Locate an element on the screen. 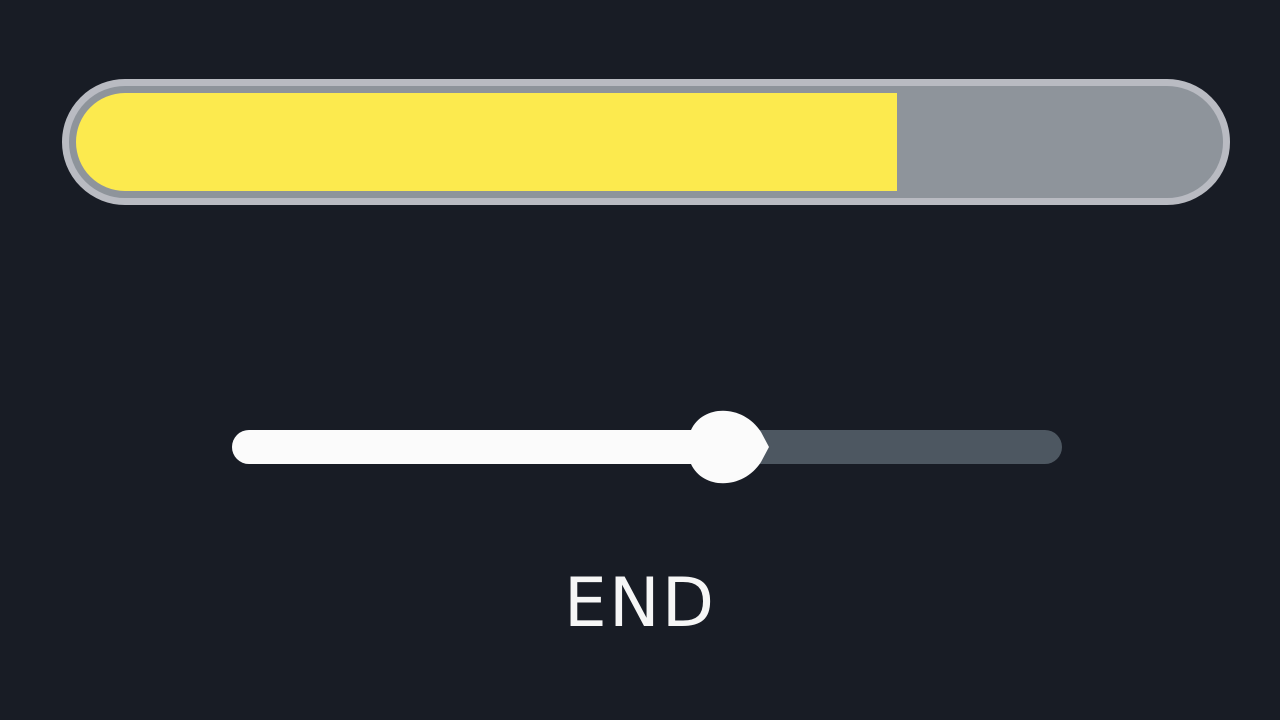 Image resolution: width=1280 pixels, height=720 pixels. end-label: END is located at coordinates (640, 603).